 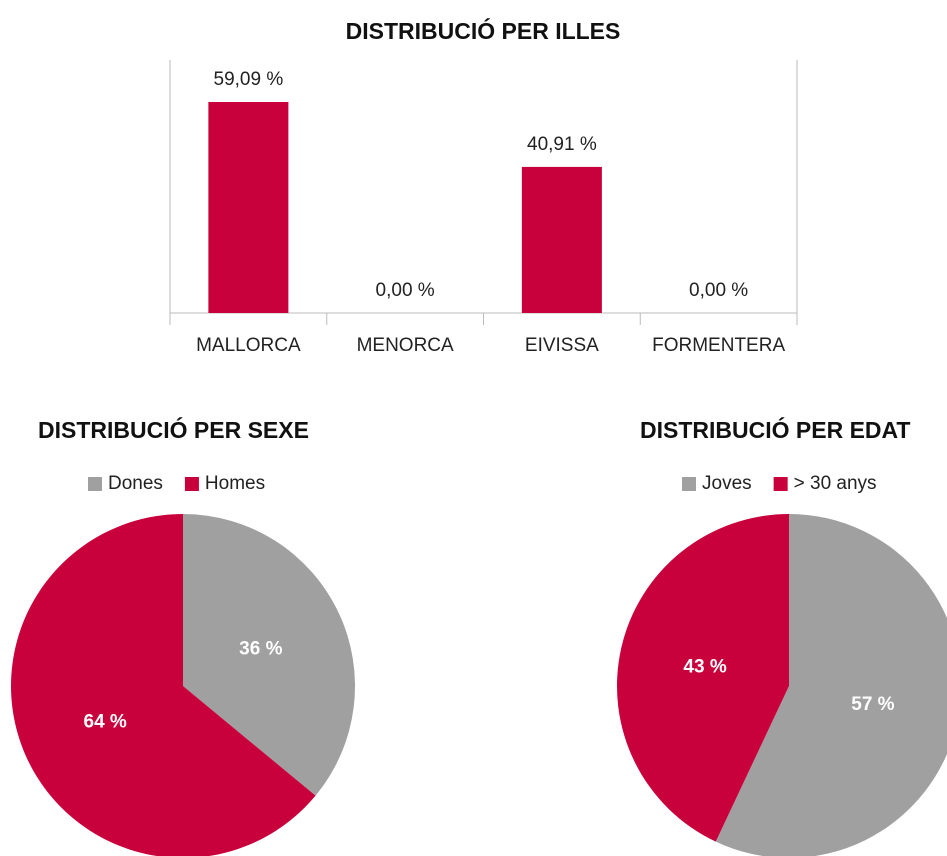 What do you see at coordinates (562, 345) in the screenshot?
I see `x-tick-label: EIVISSA` at bounding box center [562, 345].